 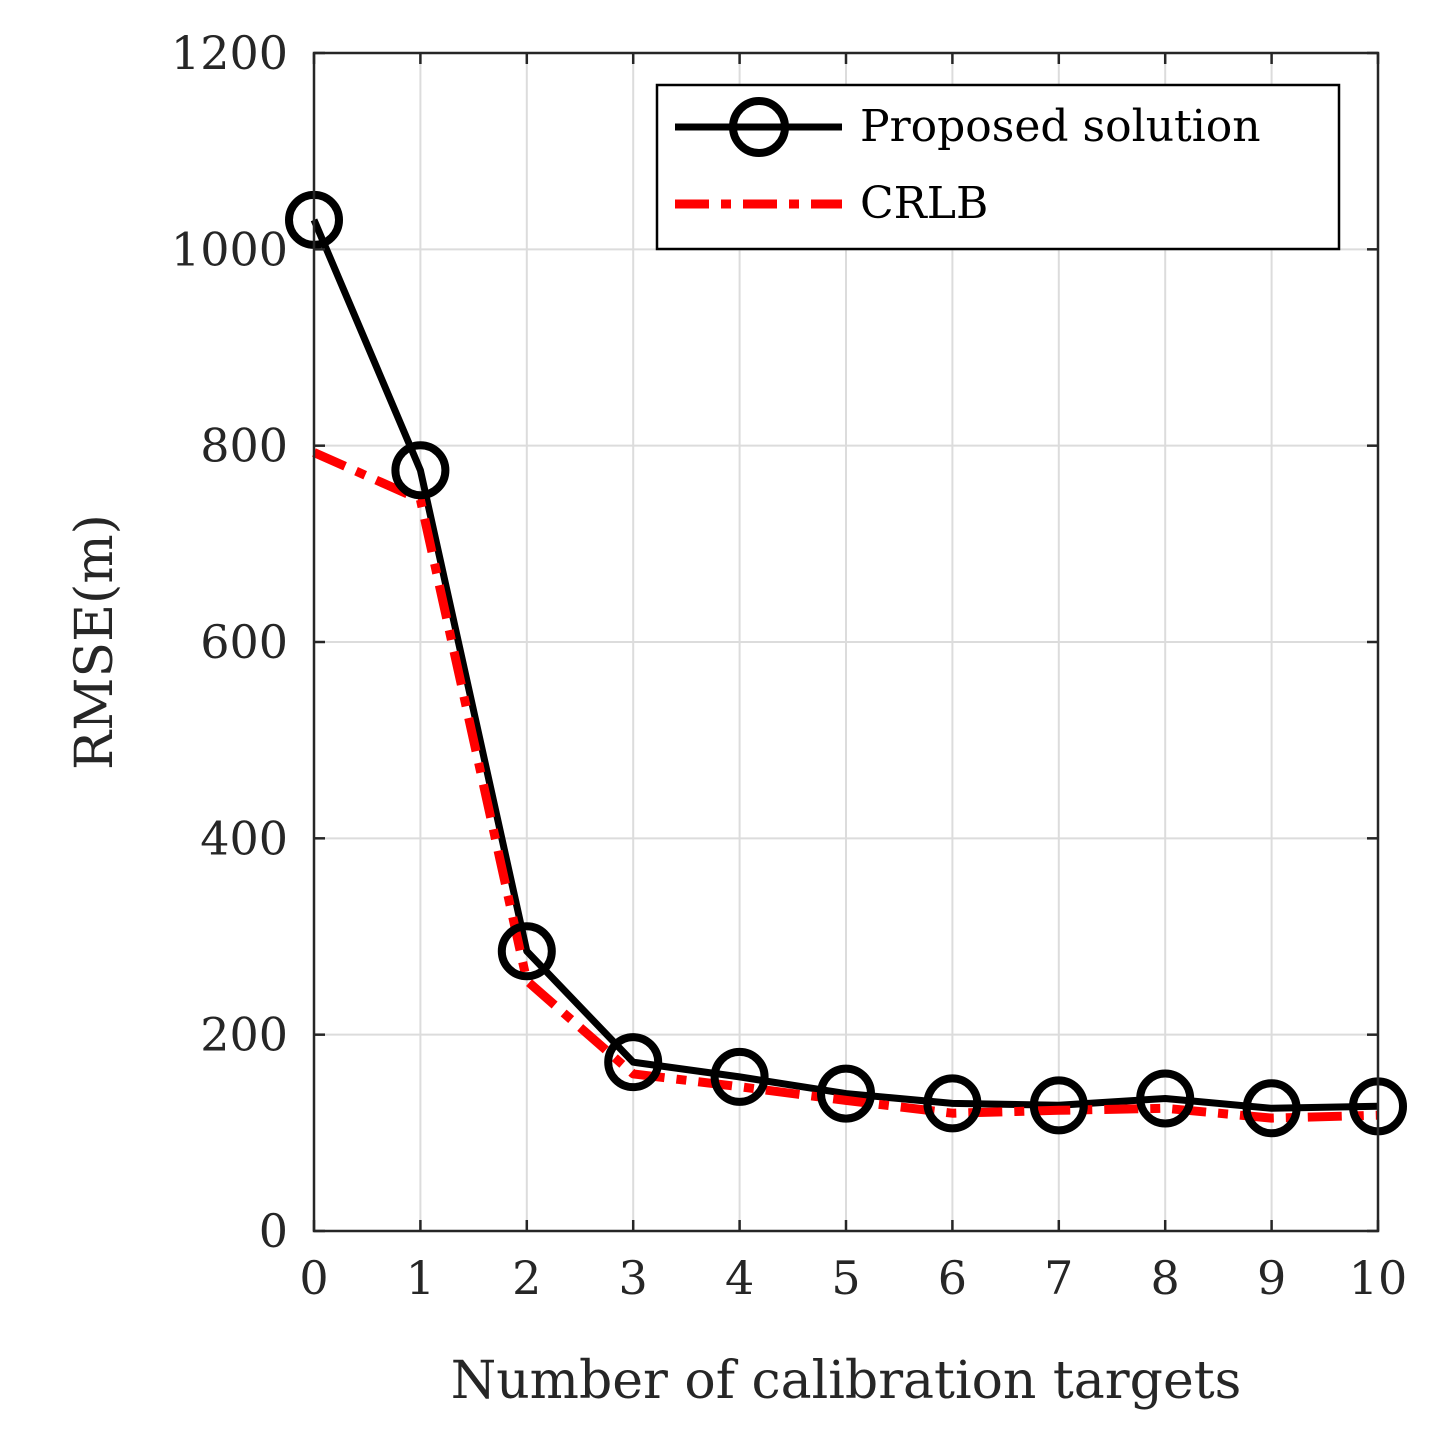 I want to click on x-tick-label: 9, so click(x=1271, y=1278).